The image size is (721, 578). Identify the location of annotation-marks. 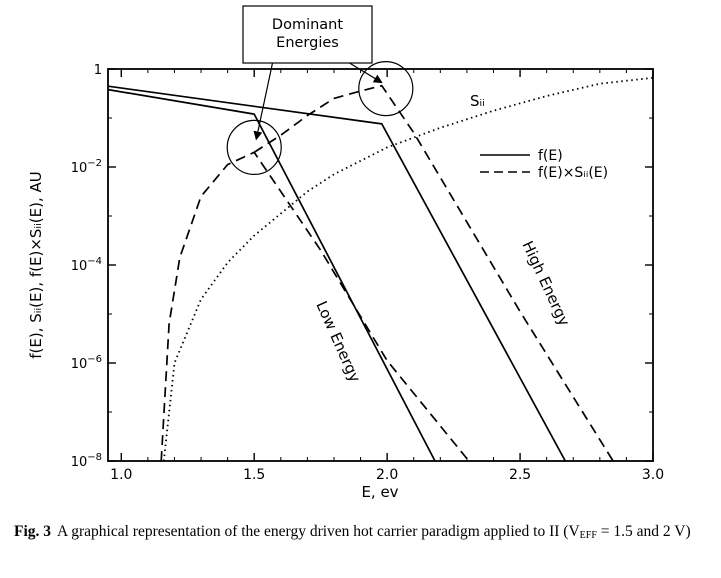
(320, 117).